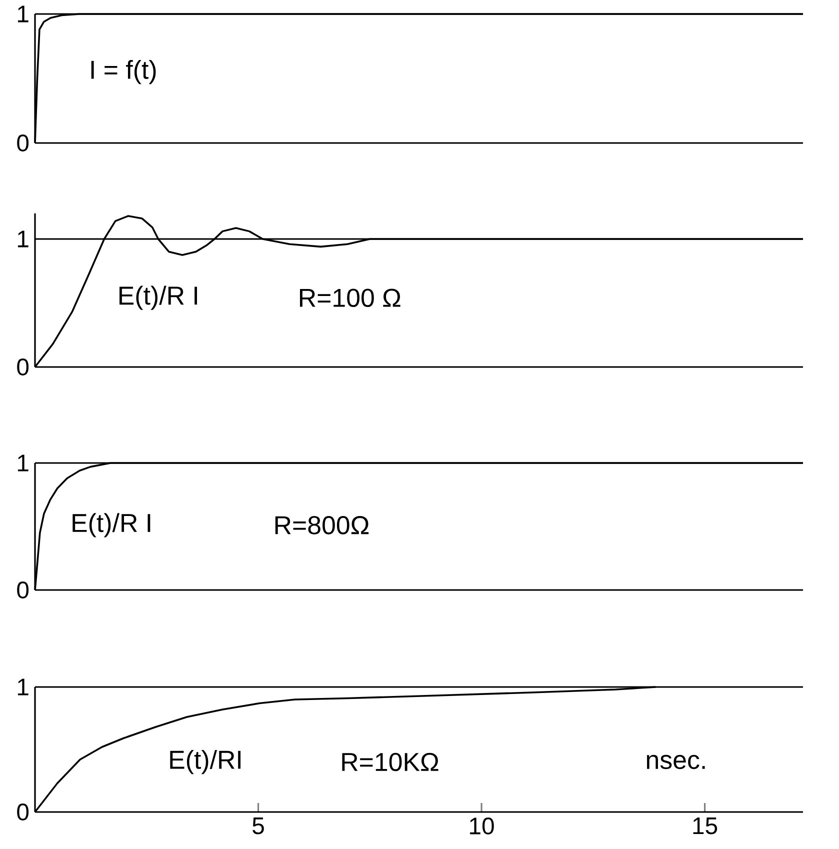  Describe the element at coordinates (482, 826) in the screenshot. I see `x-tick-label: 10` at that location.